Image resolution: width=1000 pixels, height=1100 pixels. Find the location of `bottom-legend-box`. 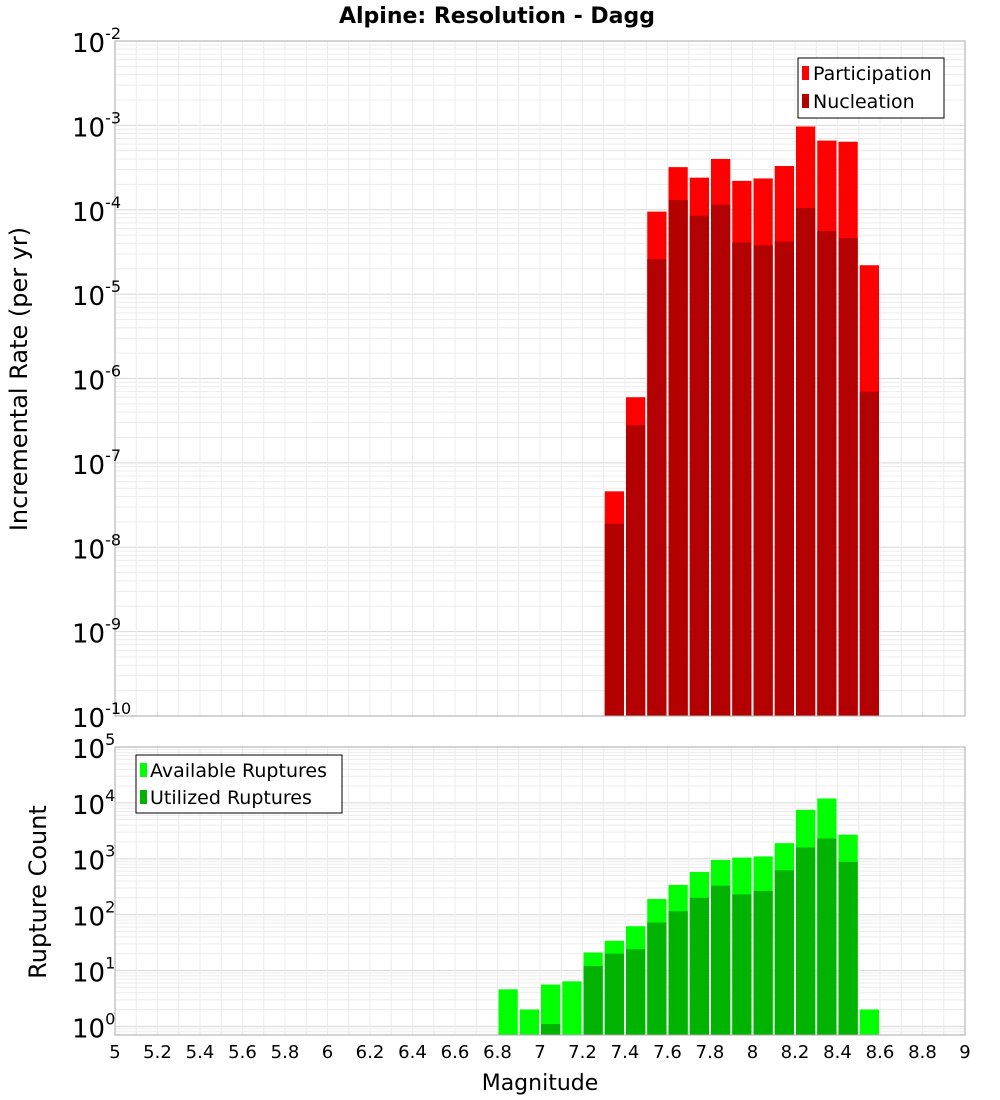

bottom-legend-box is located at coordinates (239, 784).